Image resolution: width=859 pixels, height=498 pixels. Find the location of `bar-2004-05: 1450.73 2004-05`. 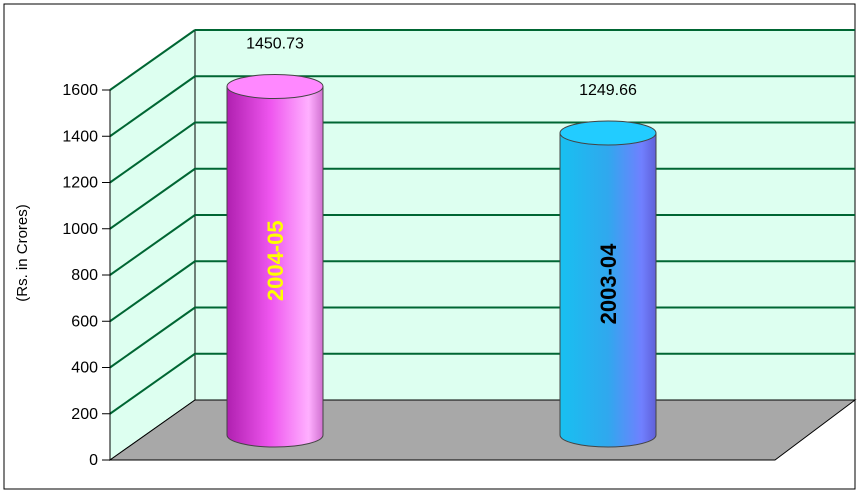

bar-2004-05: 1450.73 2004-05 is located at coordinates (275, 242).